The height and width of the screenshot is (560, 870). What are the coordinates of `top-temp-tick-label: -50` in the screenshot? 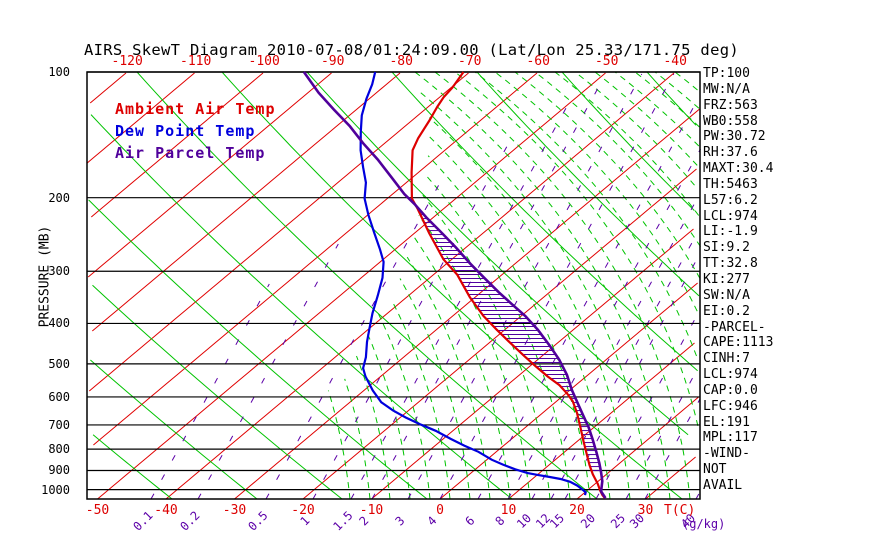 It's located at (606, 61).